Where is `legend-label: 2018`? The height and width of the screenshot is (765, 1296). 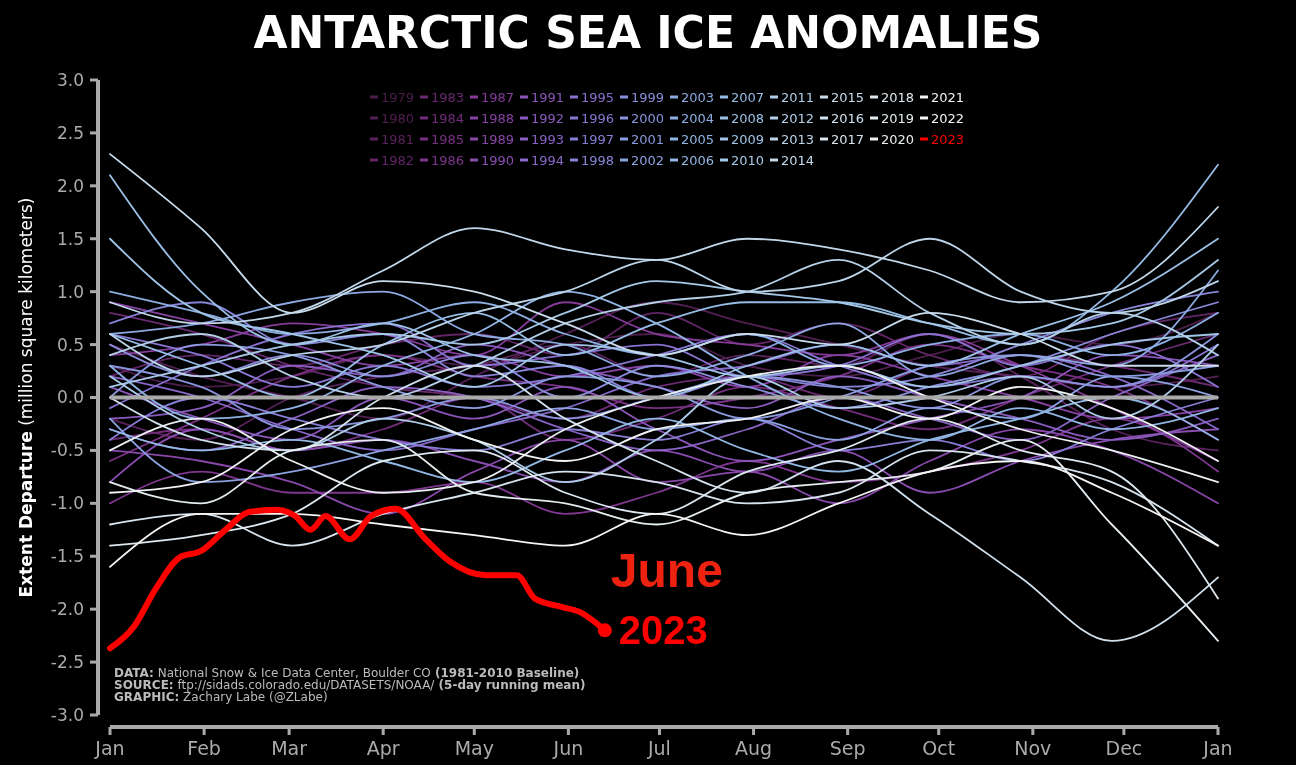
legend-label: 2018 is located at coordinates (898, 97).